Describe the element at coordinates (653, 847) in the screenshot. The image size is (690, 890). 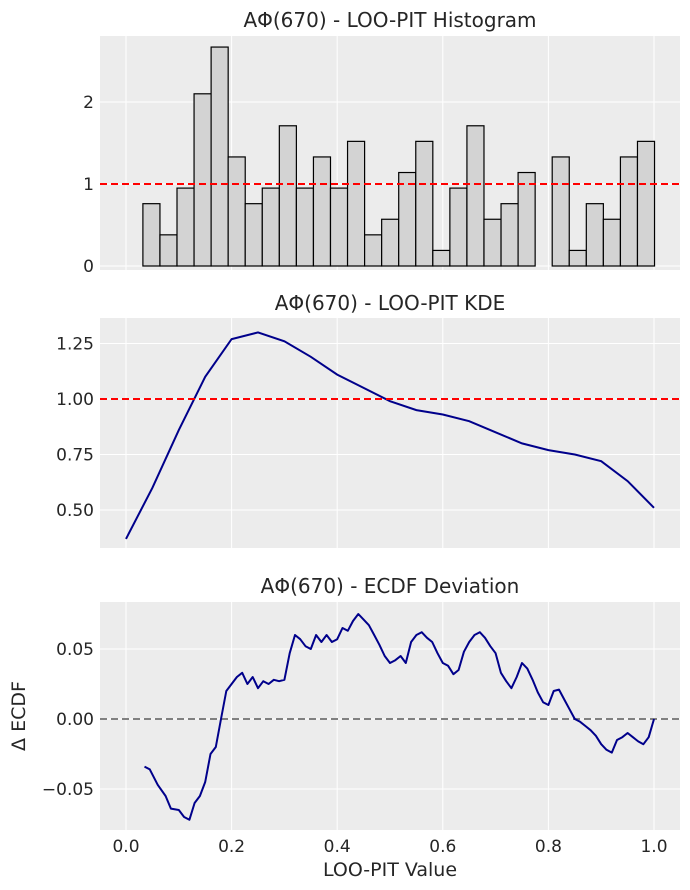
I see `ecdf-x-tick-label: 1.0` at that location.